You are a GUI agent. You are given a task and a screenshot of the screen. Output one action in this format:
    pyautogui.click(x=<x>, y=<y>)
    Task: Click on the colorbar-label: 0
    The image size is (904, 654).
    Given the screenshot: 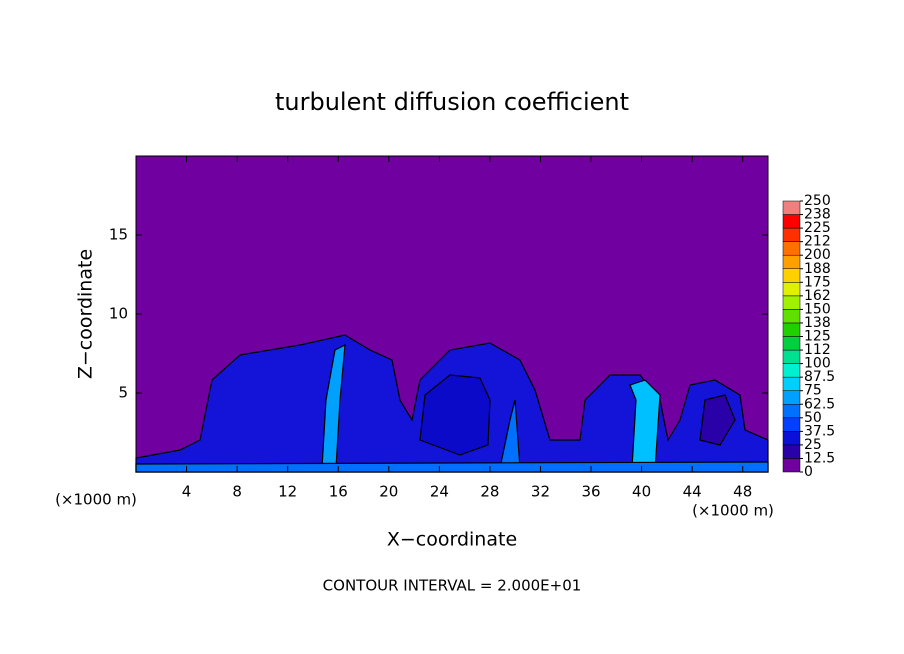 What is the action you would take?
    pyautogui.click(x=808, y=472)
    